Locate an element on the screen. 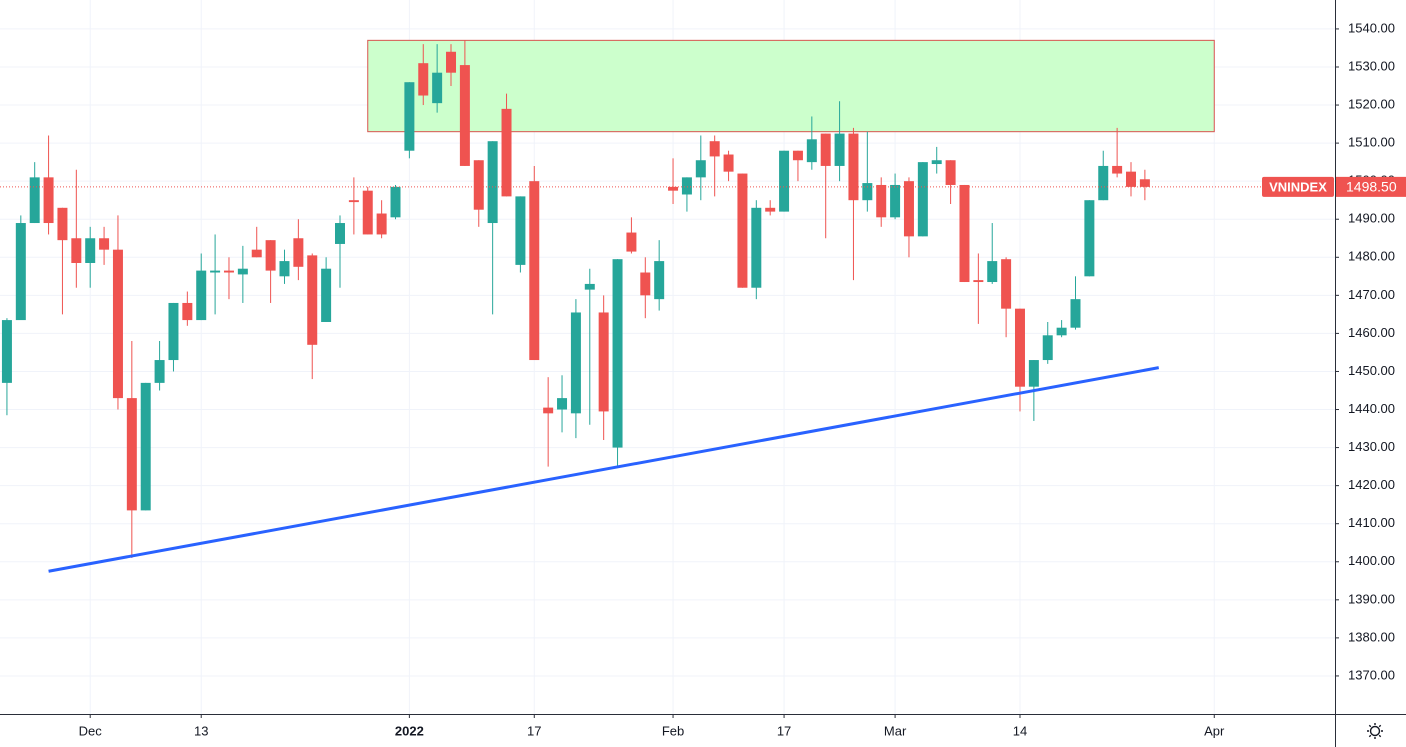  last-price-label: 1498.50 is located at coordinates (1371, 187).